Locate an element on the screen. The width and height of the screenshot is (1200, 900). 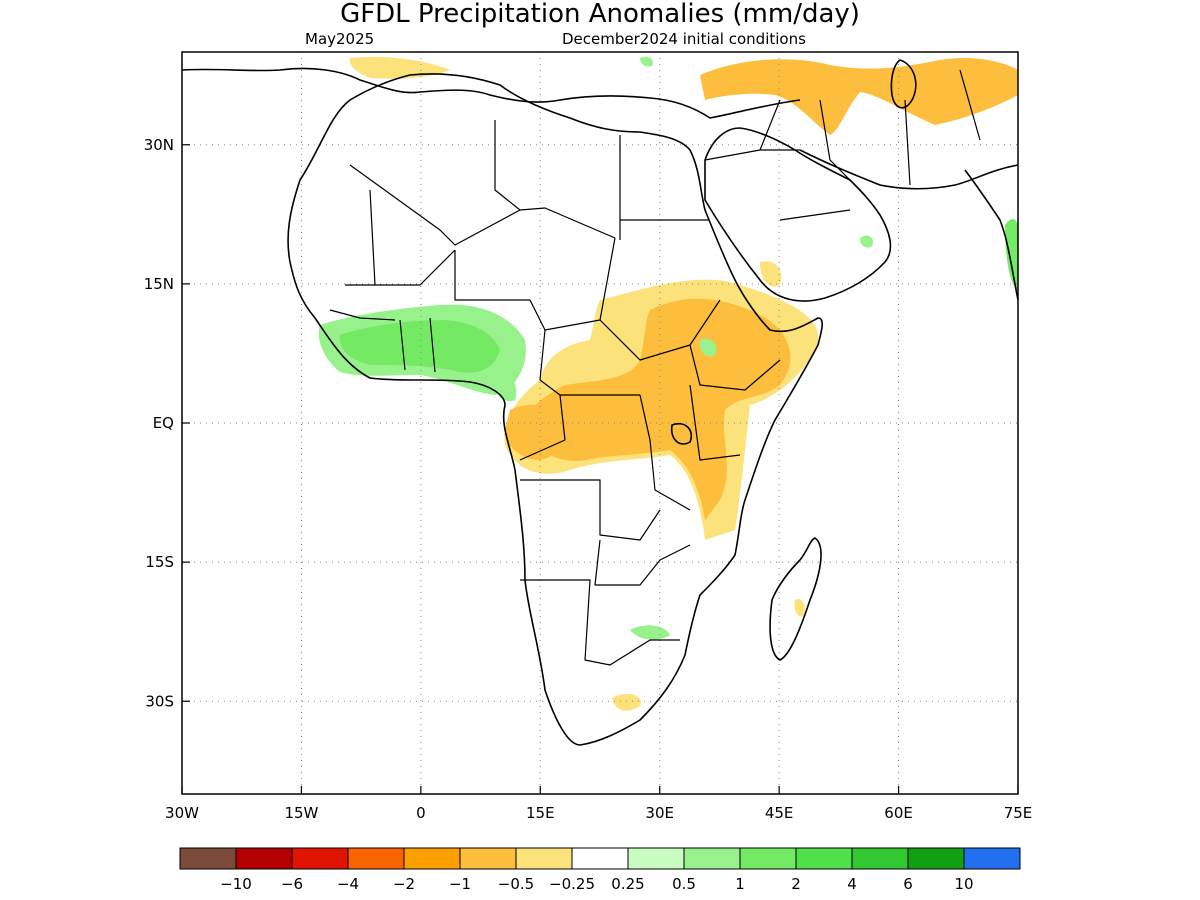
gulf-coastline is located at coordinates (908, 169).